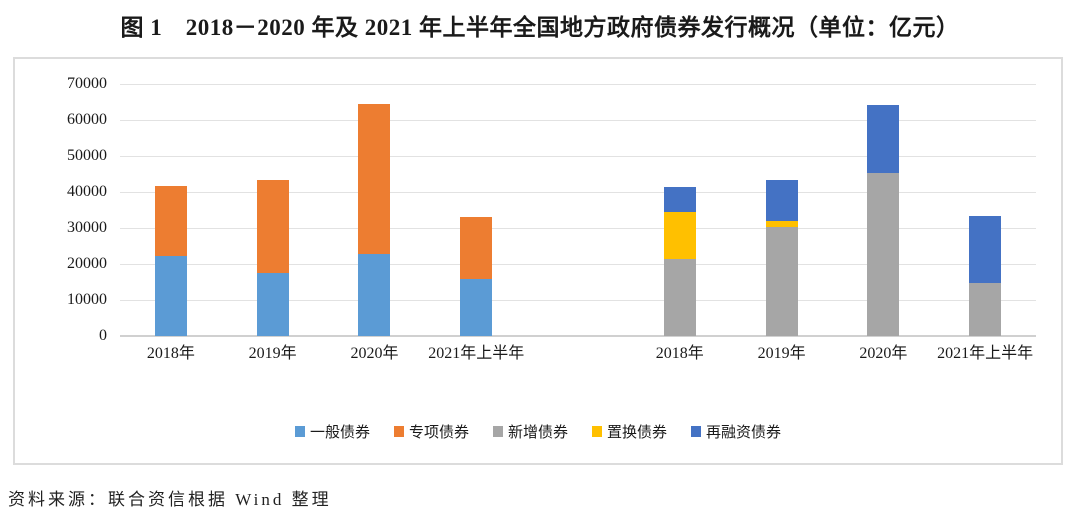  What do you see at coordinates (578, 210) in the screenshot?
I see `spacer-slot` at bounding box center [578, 210].